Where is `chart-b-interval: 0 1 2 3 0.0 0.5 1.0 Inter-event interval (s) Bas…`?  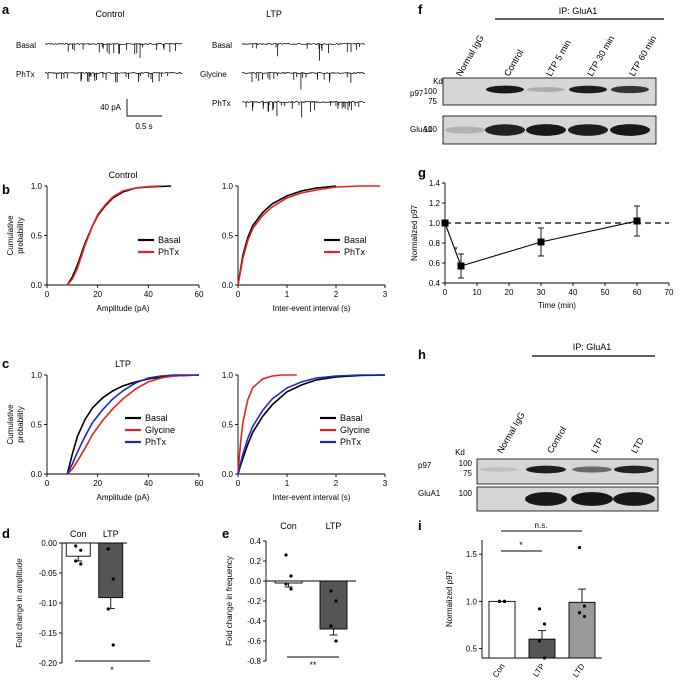
chart-b-interval: 0 1 2 3 0.0 0.5 1.0 Inter-event interval (s) Bas… is located at coordinates (305, 247).